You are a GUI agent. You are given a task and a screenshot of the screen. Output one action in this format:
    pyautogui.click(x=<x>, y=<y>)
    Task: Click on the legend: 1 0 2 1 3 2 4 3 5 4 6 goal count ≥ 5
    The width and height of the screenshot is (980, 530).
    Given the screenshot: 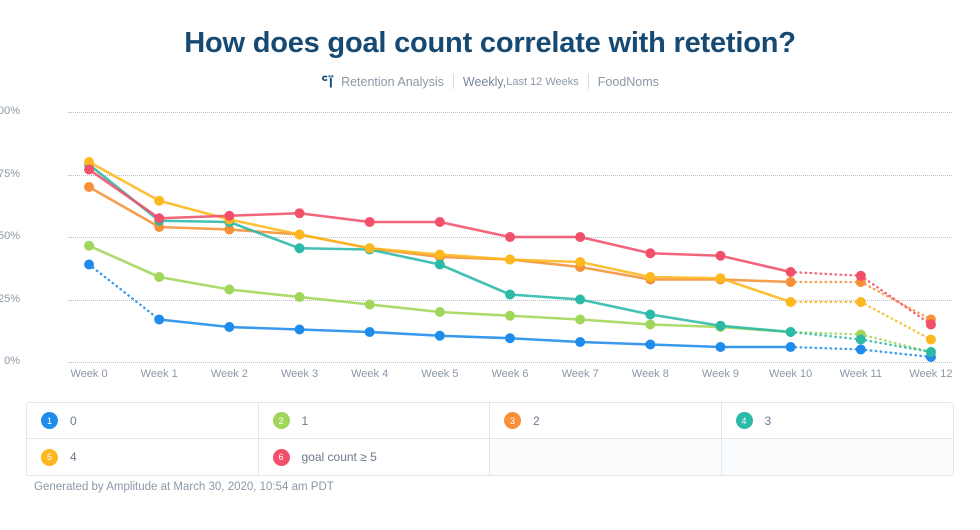 What is the action you would take?
    pyautogui.click(x=490, y=439)
    